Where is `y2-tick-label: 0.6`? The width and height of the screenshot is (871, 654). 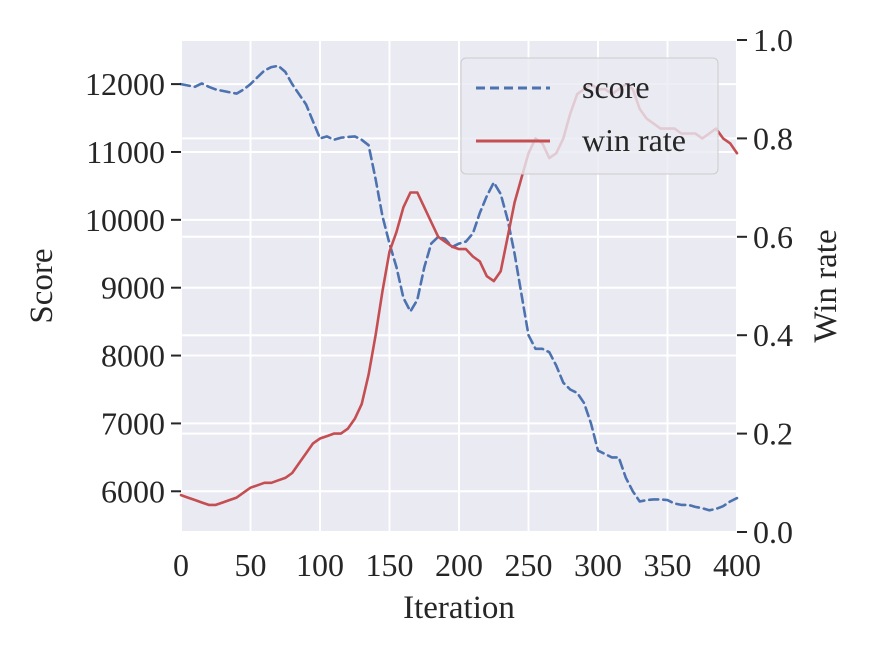
y2-tick-label: 0.6 is located at coordinates (773, 237).